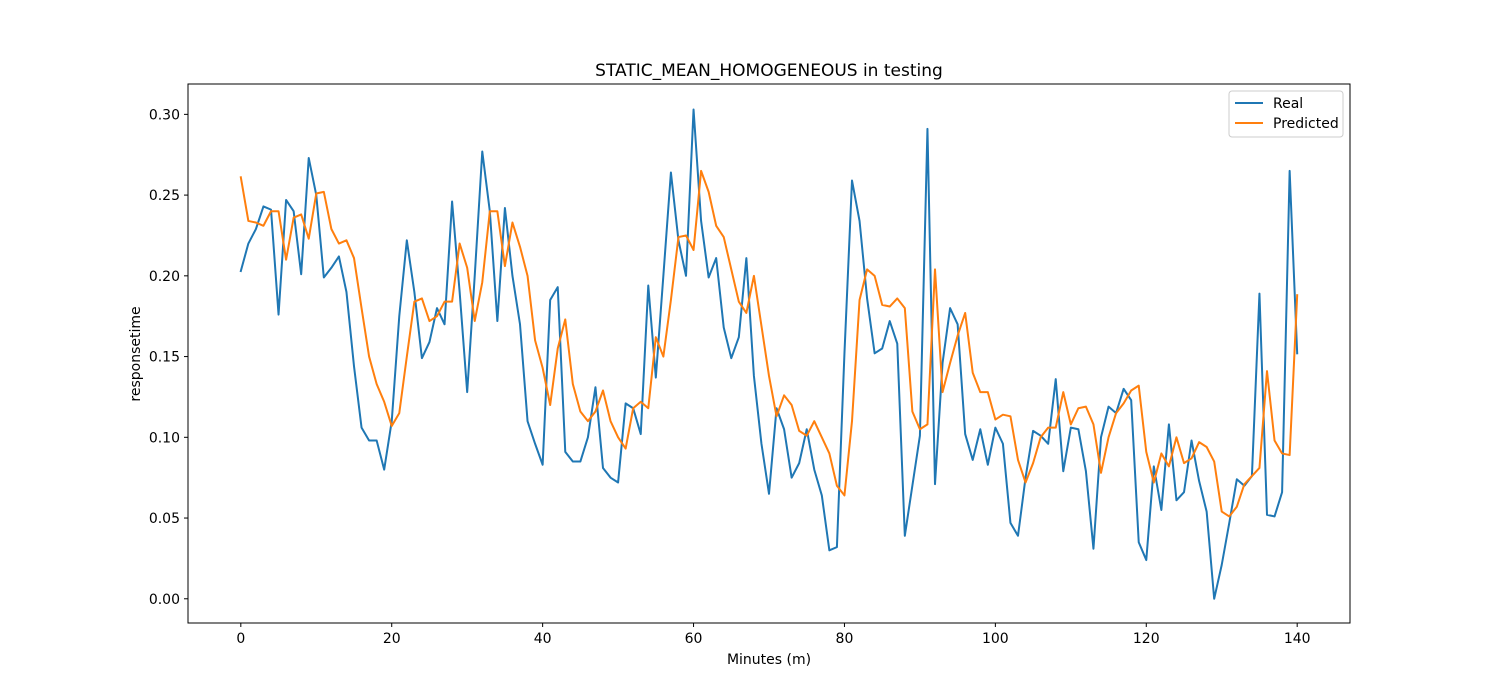 The width and height of the screenshot is (1500, 700). I want to click on y-tick-label: 0.00, so click(164, 600).